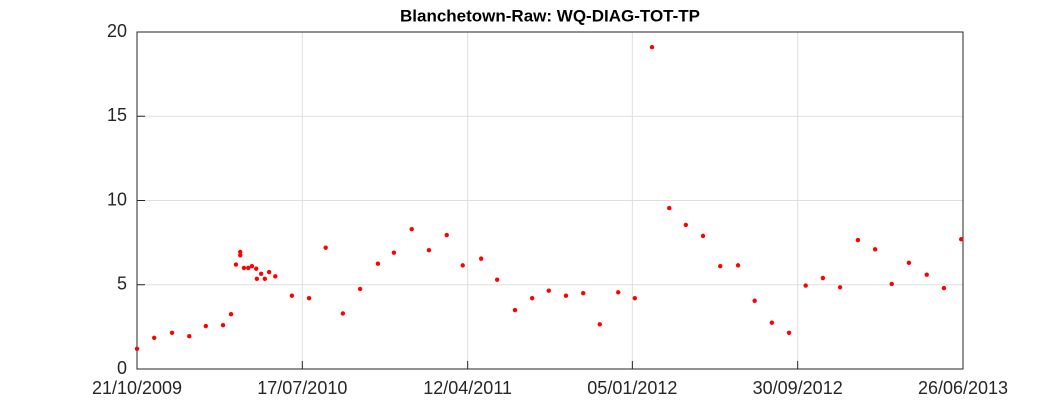 The height and width of the screenshot is (418, 1063). I want to click on x-tick-label: 17/07/2010, so click(302, 388).